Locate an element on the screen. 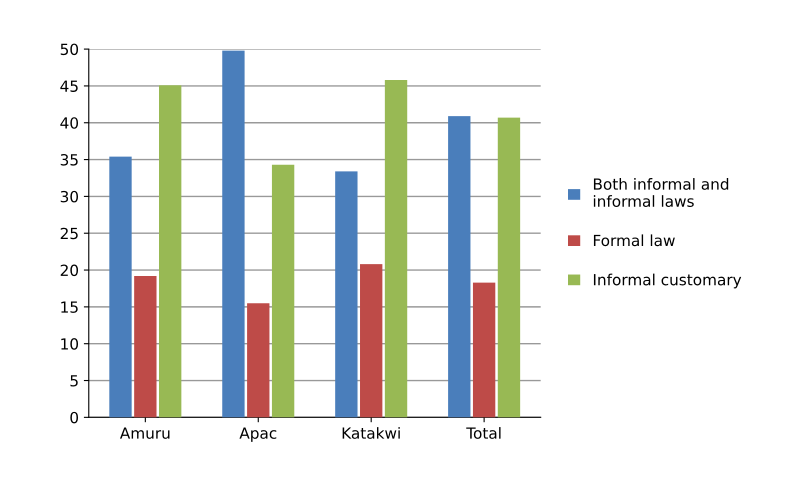 The width and height of the screenshot is (807, 491). x-tick-label: Total is located at coordinates (483, 433).